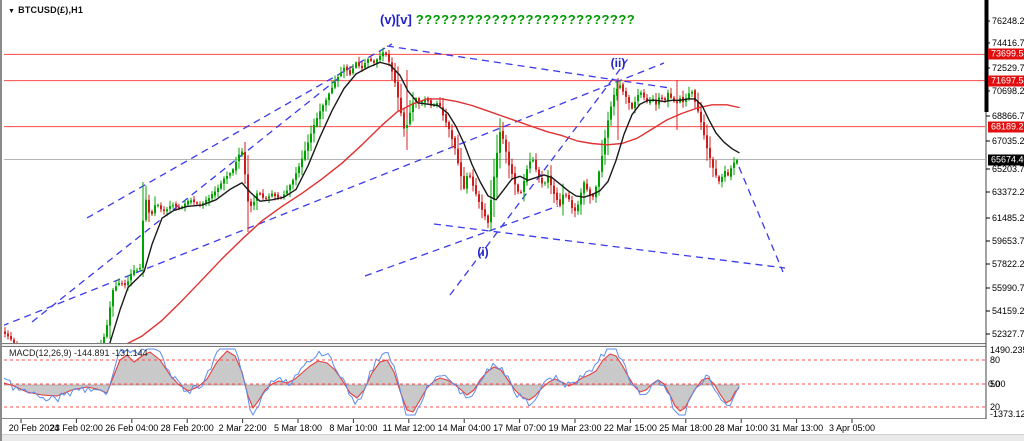 The height and width of the screenshot is (441, 1024). I want to click on title-question-marks: ??????????????????????????, so click(525, 19).